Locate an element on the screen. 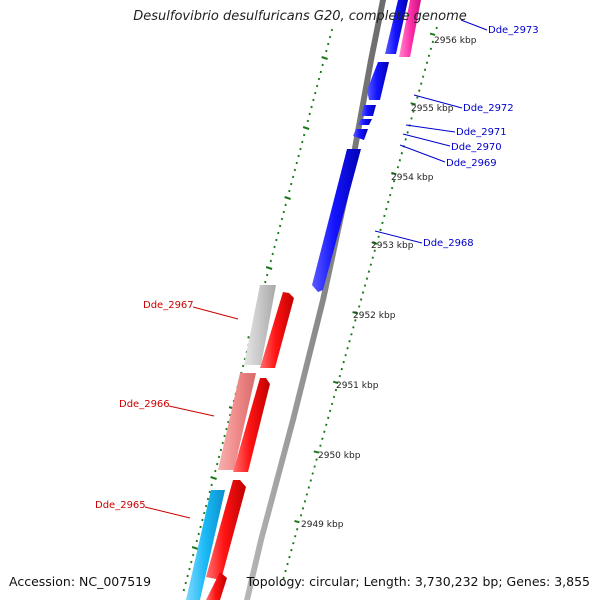 The width and height of the screenshot is (600, 600). gene-dde-2968-block is located at coordinates (336, 220).